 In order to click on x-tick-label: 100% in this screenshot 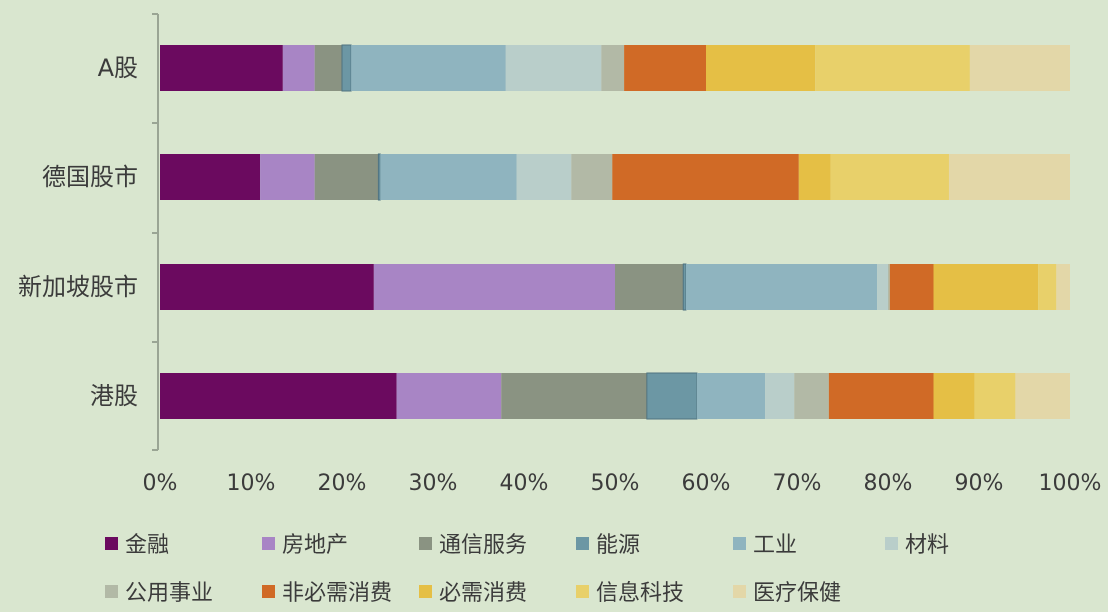, I will do `click(1070, 483)`.